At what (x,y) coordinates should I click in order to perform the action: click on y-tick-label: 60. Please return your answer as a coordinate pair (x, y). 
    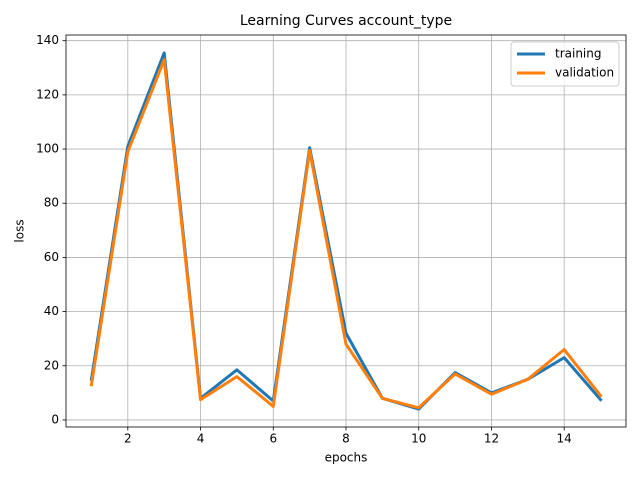
    Looking at the image, I should click on (51, 257).